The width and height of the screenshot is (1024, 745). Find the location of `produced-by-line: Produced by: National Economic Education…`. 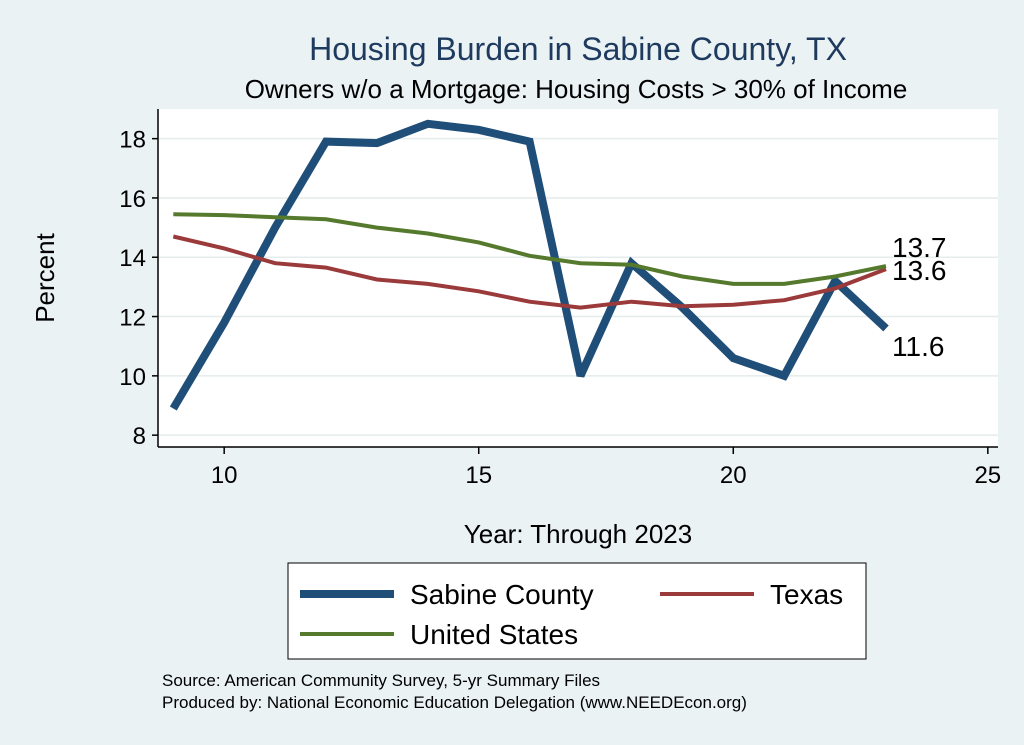

produced-by-line: Produced by: National Economic Education… is located at coordinates (454, 702).